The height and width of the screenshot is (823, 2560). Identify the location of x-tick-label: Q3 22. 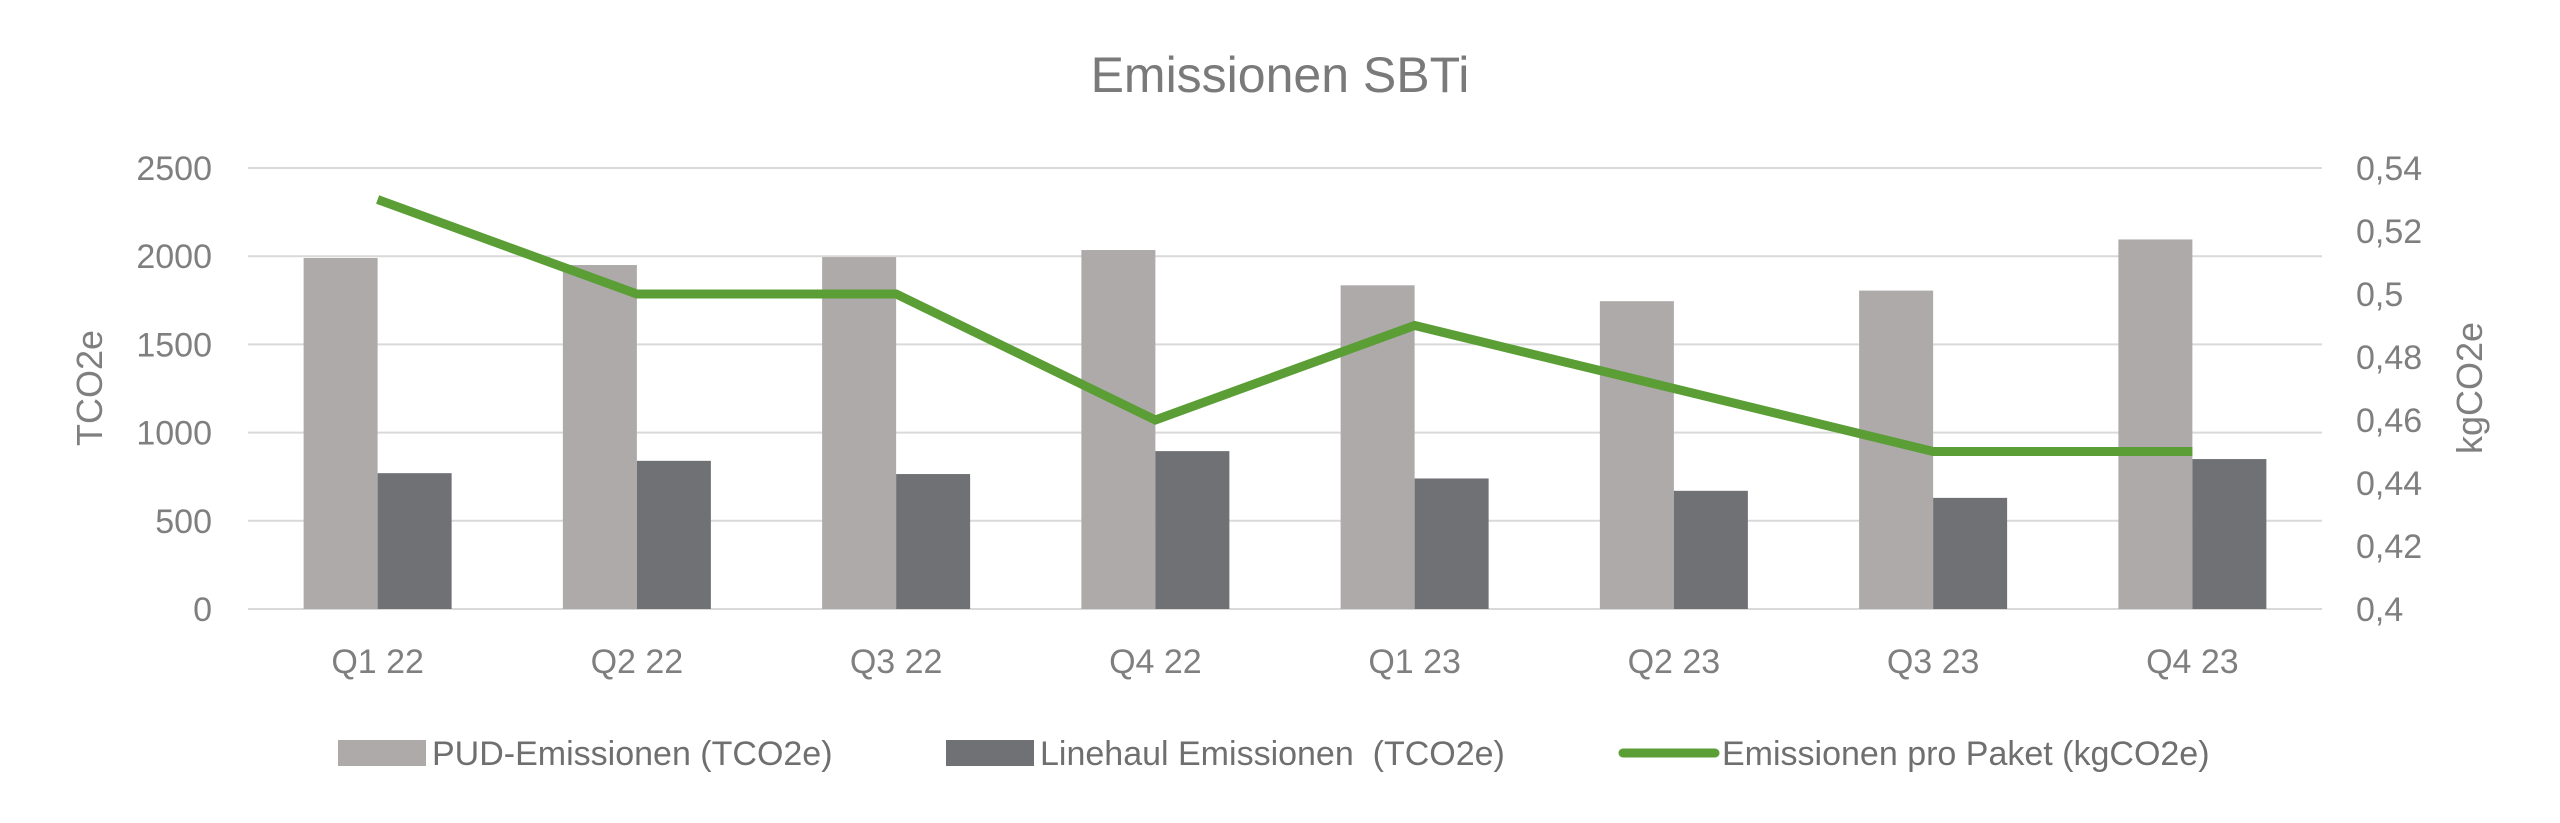
(896, 662).